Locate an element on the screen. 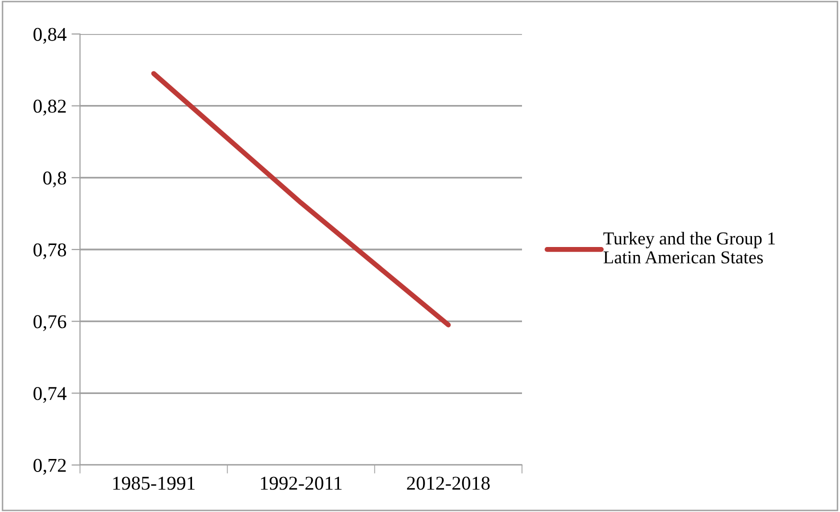 The height and width of the screenshot is (512, 840). legend-label: Turkey and the Group 1 Latin American States is located at coordinates (689, 248).